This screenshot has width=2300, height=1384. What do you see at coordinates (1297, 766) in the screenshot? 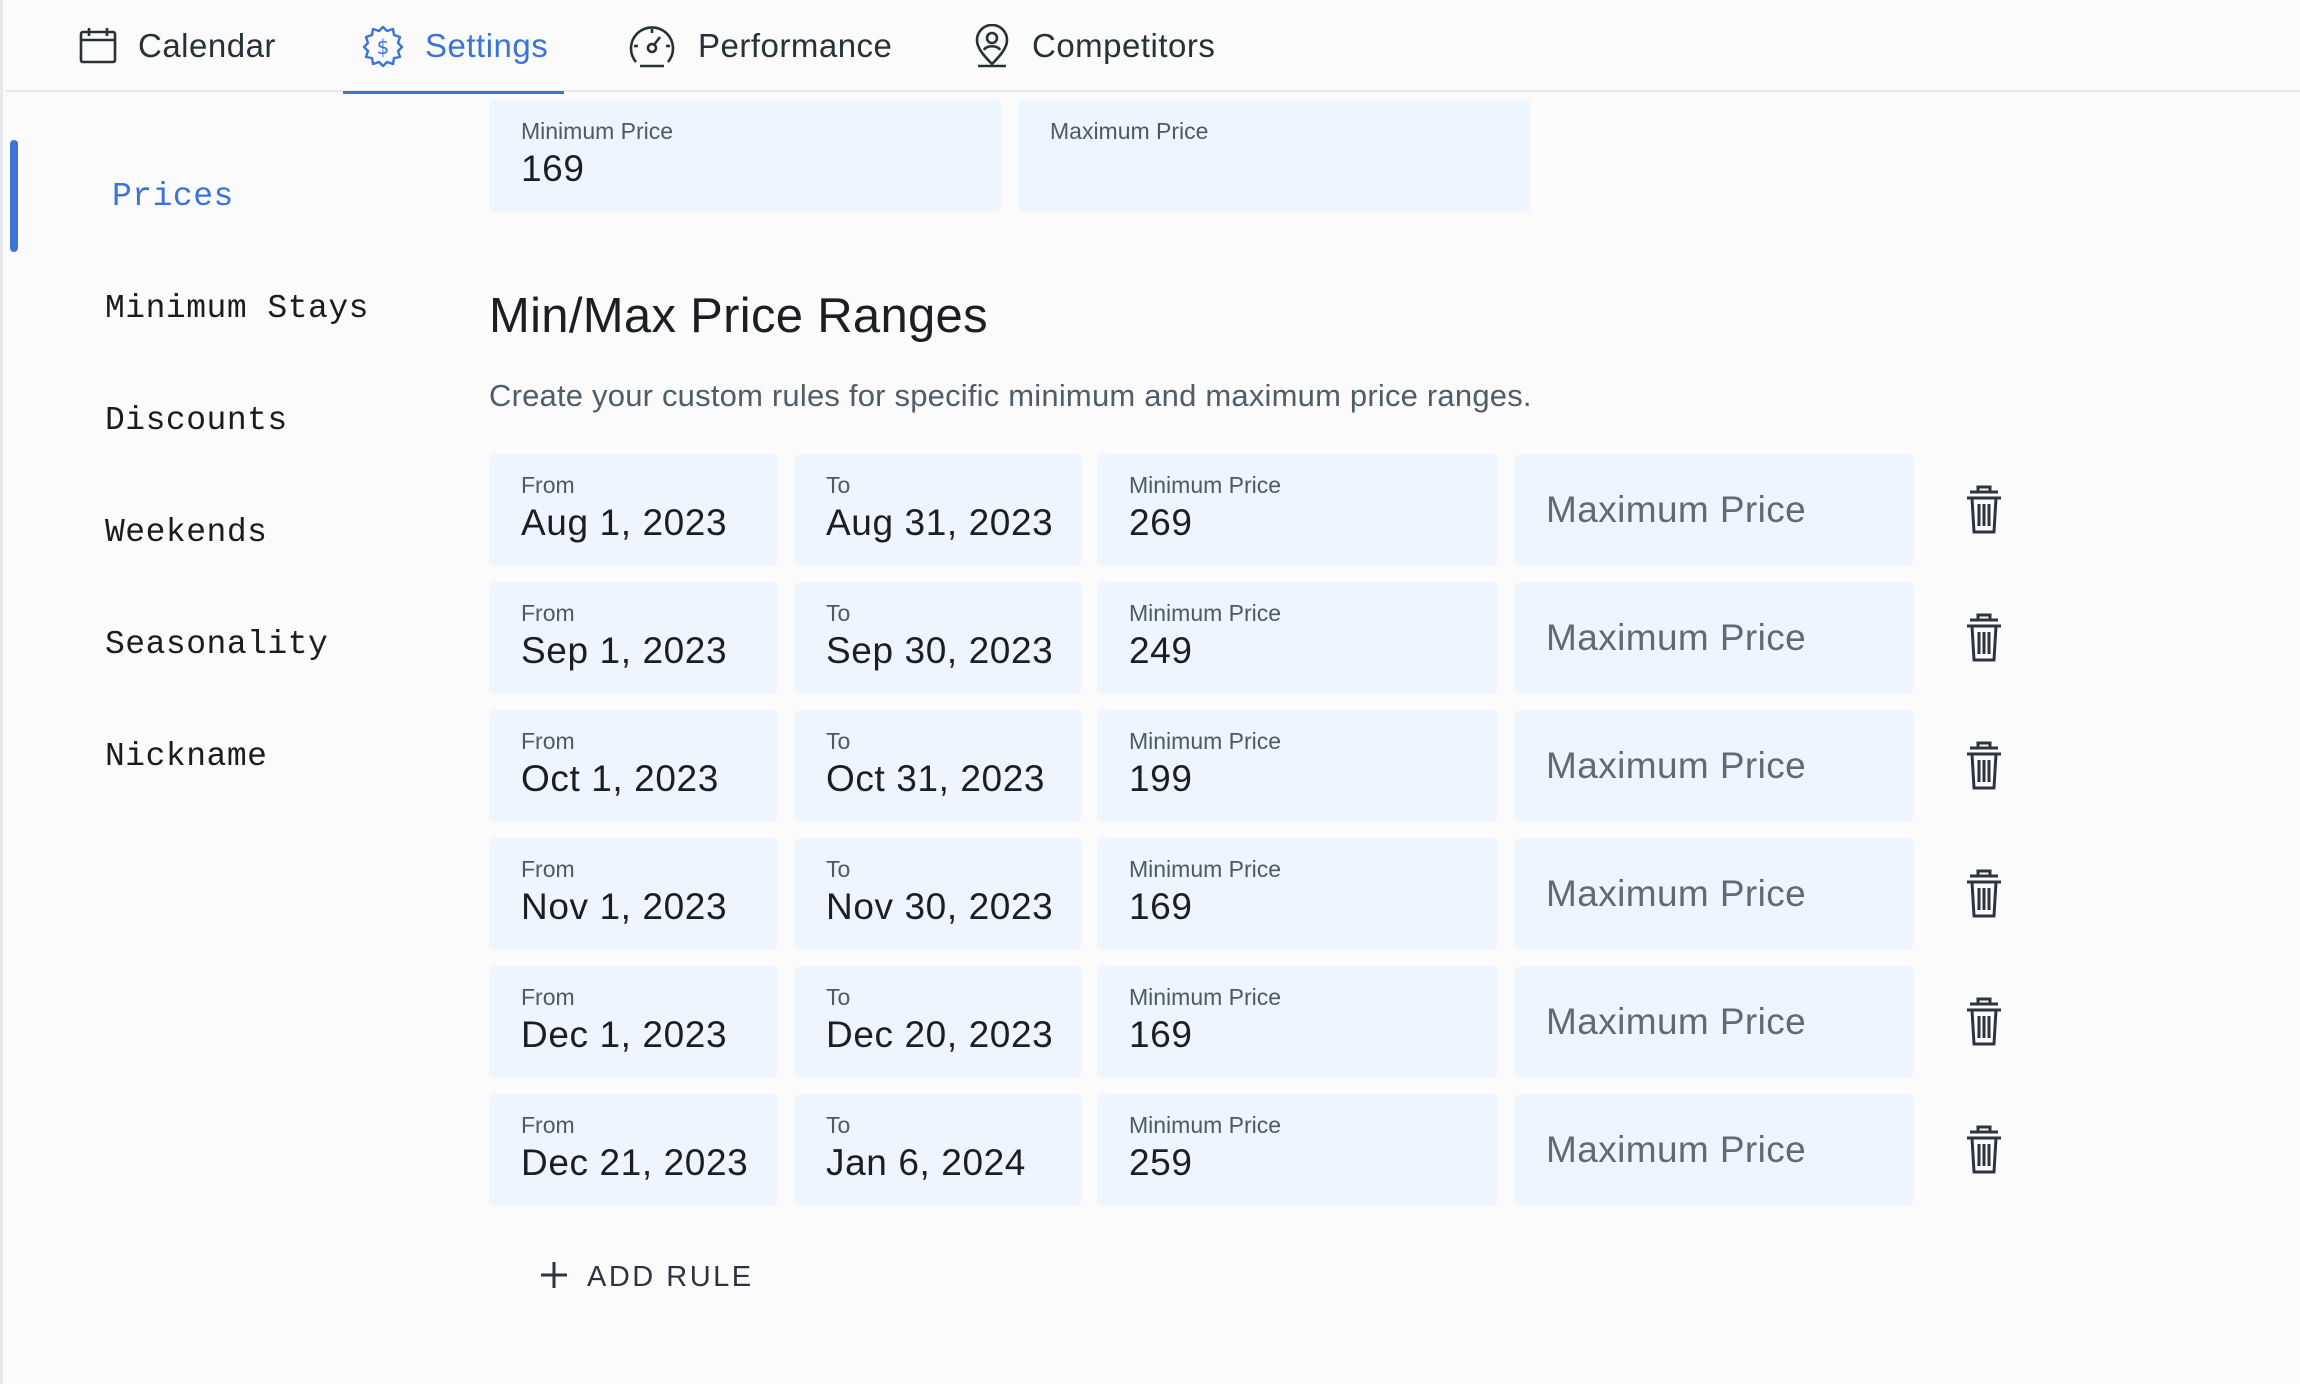
I see `rule-min-field: Minimum Price 199` at bounding box center [1297, 766].